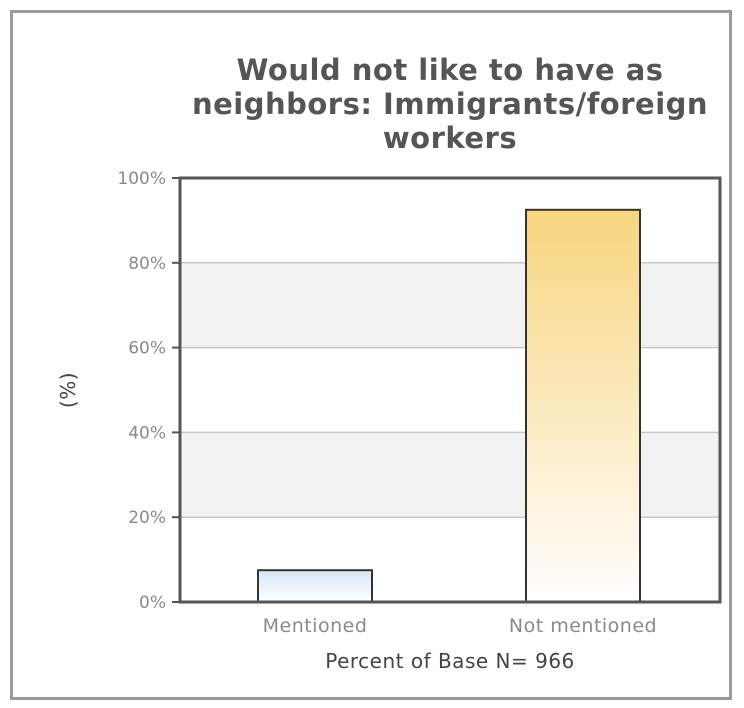  What do you see at coordinates (147, 433) in the screenshot?
I see `y-tick-label: 40%` at bounding box center [147, 433].